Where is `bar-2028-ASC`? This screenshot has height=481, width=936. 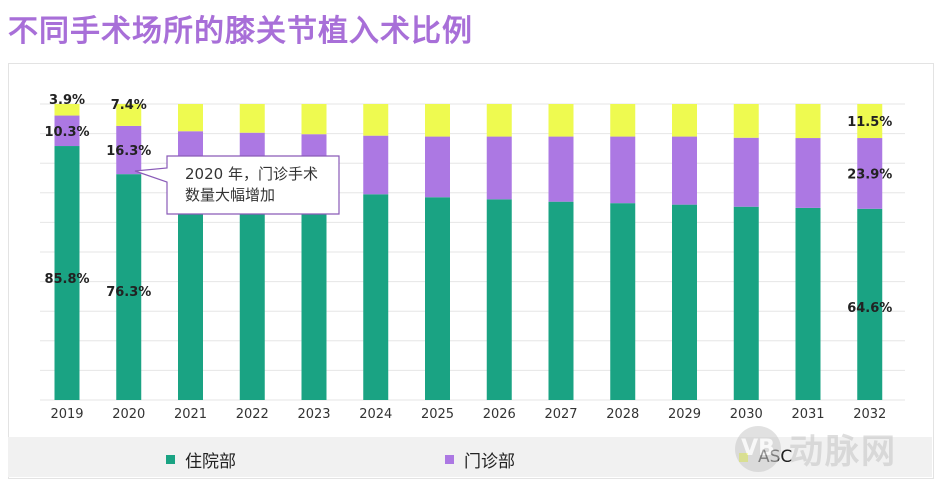
bar-2028-ASC is located at coordinates (623, 120).